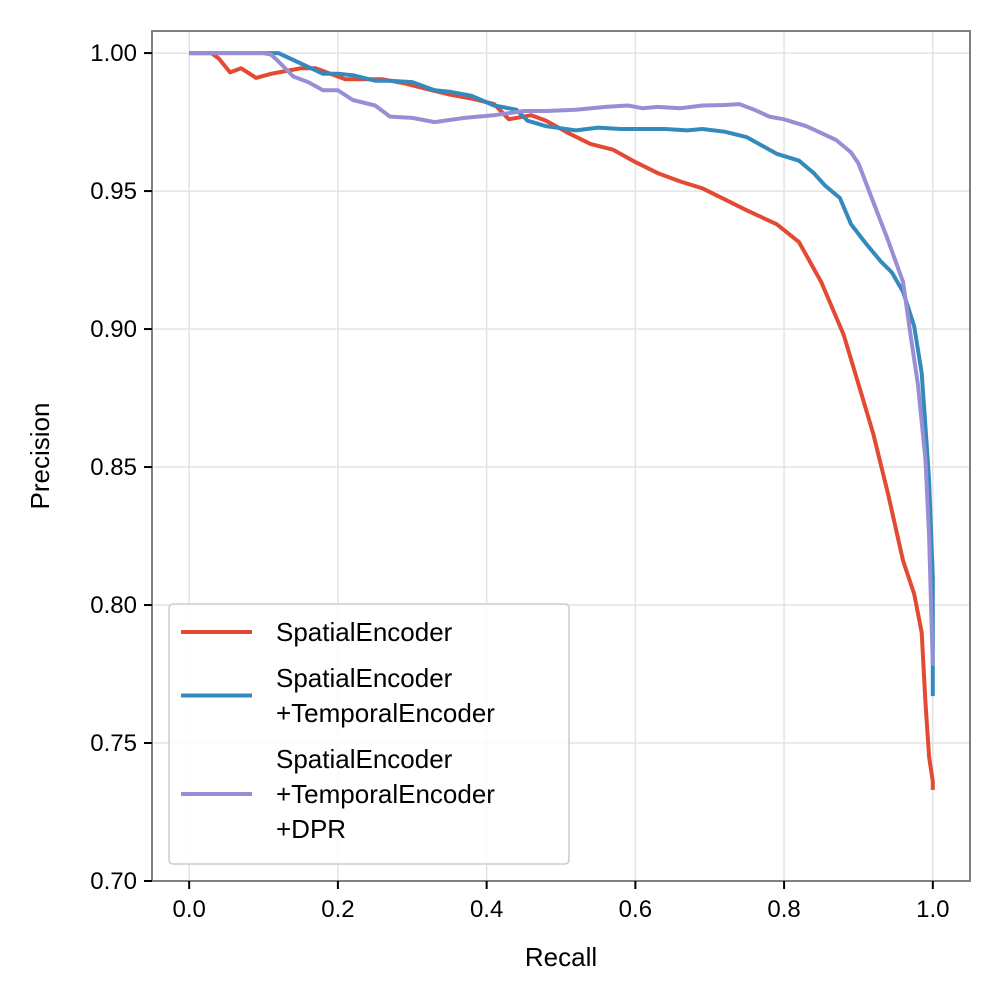 Image resolution: width=1000 pixels, height=1000 pixels. Describe the element at coordinates (635, 909) in the screenshot. I see `x-tick-label: 0.6` at that location.